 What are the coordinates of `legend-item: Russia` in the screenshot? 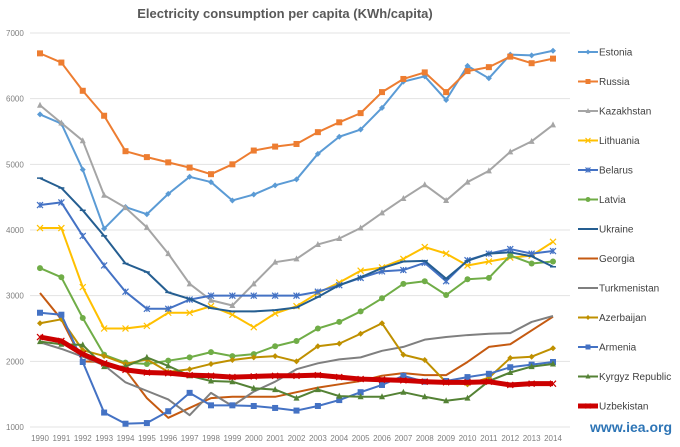 It's located at (604, 82).